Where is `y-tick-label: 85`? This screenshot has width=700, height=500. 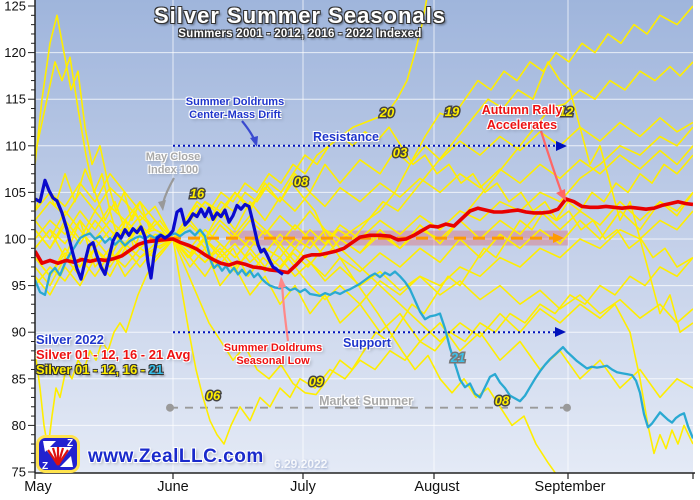
y-tick-label: 85 is located at coordinates (19, 378).